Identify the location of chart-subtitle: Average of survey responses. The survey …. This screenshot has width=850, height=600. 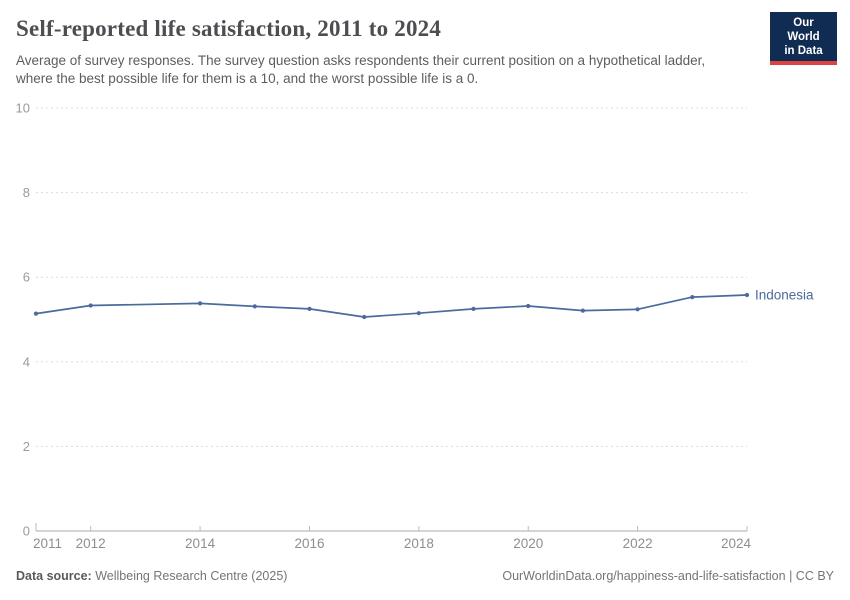
(361, 69).